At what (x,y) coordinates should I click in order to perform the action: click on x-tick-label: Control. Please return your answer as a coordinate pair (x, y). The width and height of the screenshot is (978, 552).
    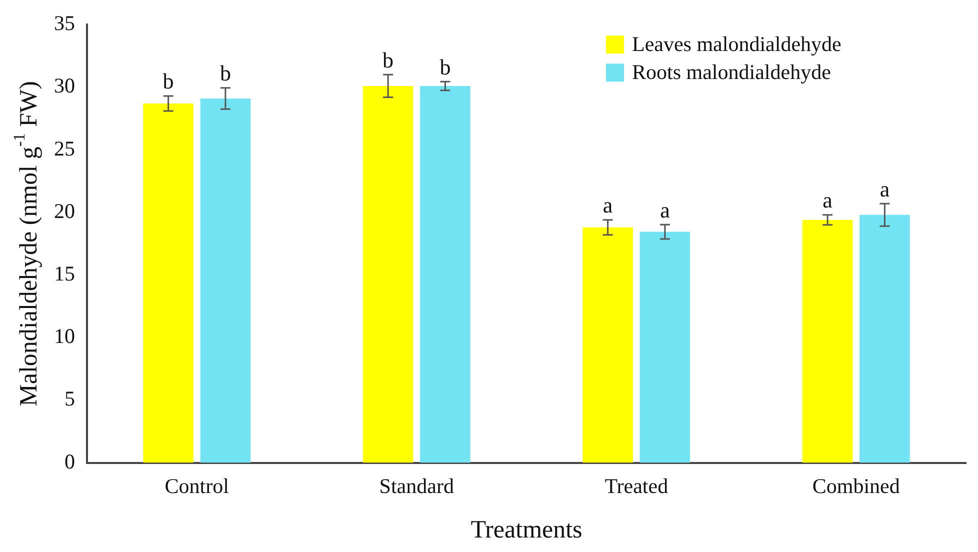
    Looking at the image, I should click on (197, 486).